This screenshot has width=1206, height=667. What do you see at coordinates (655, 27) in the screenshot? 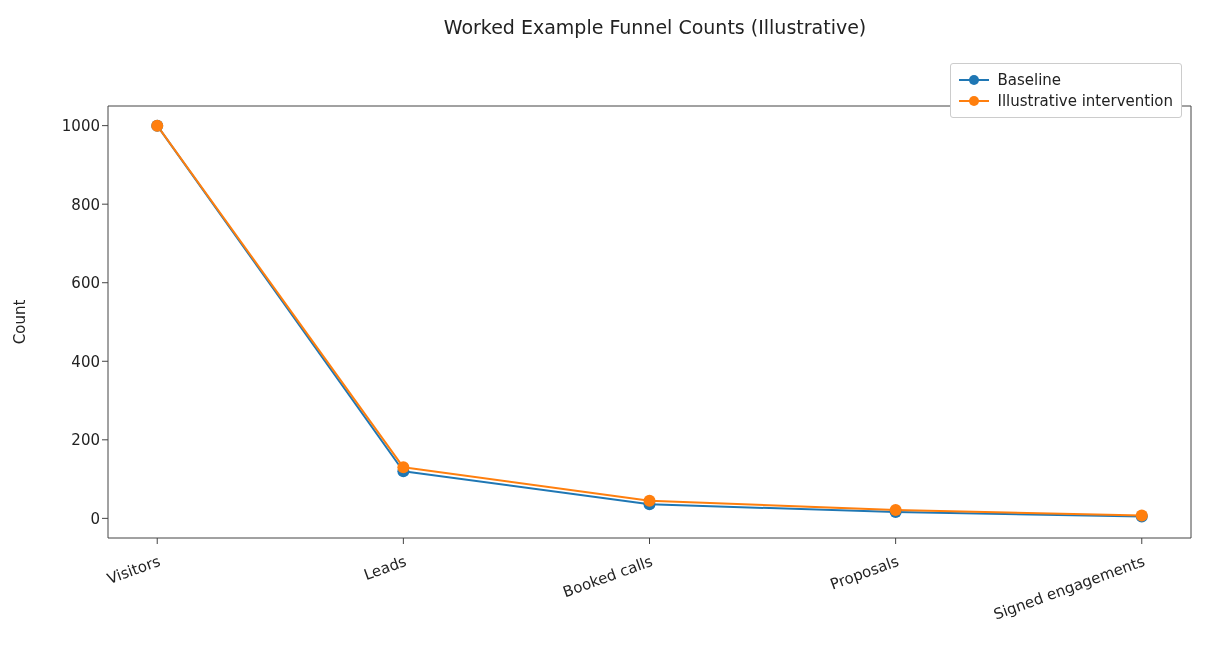
I see `chart-title: Worked Example Funnel Counts (Illustrative)` at bounding box center [655, 27].